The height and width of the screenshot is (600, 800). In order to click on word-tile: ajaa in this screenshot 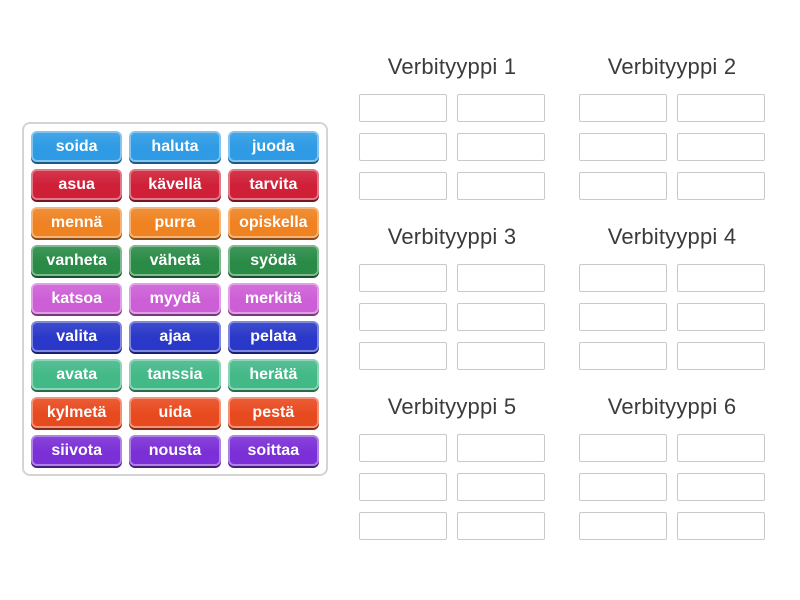, I will do `click(175, 336)`.